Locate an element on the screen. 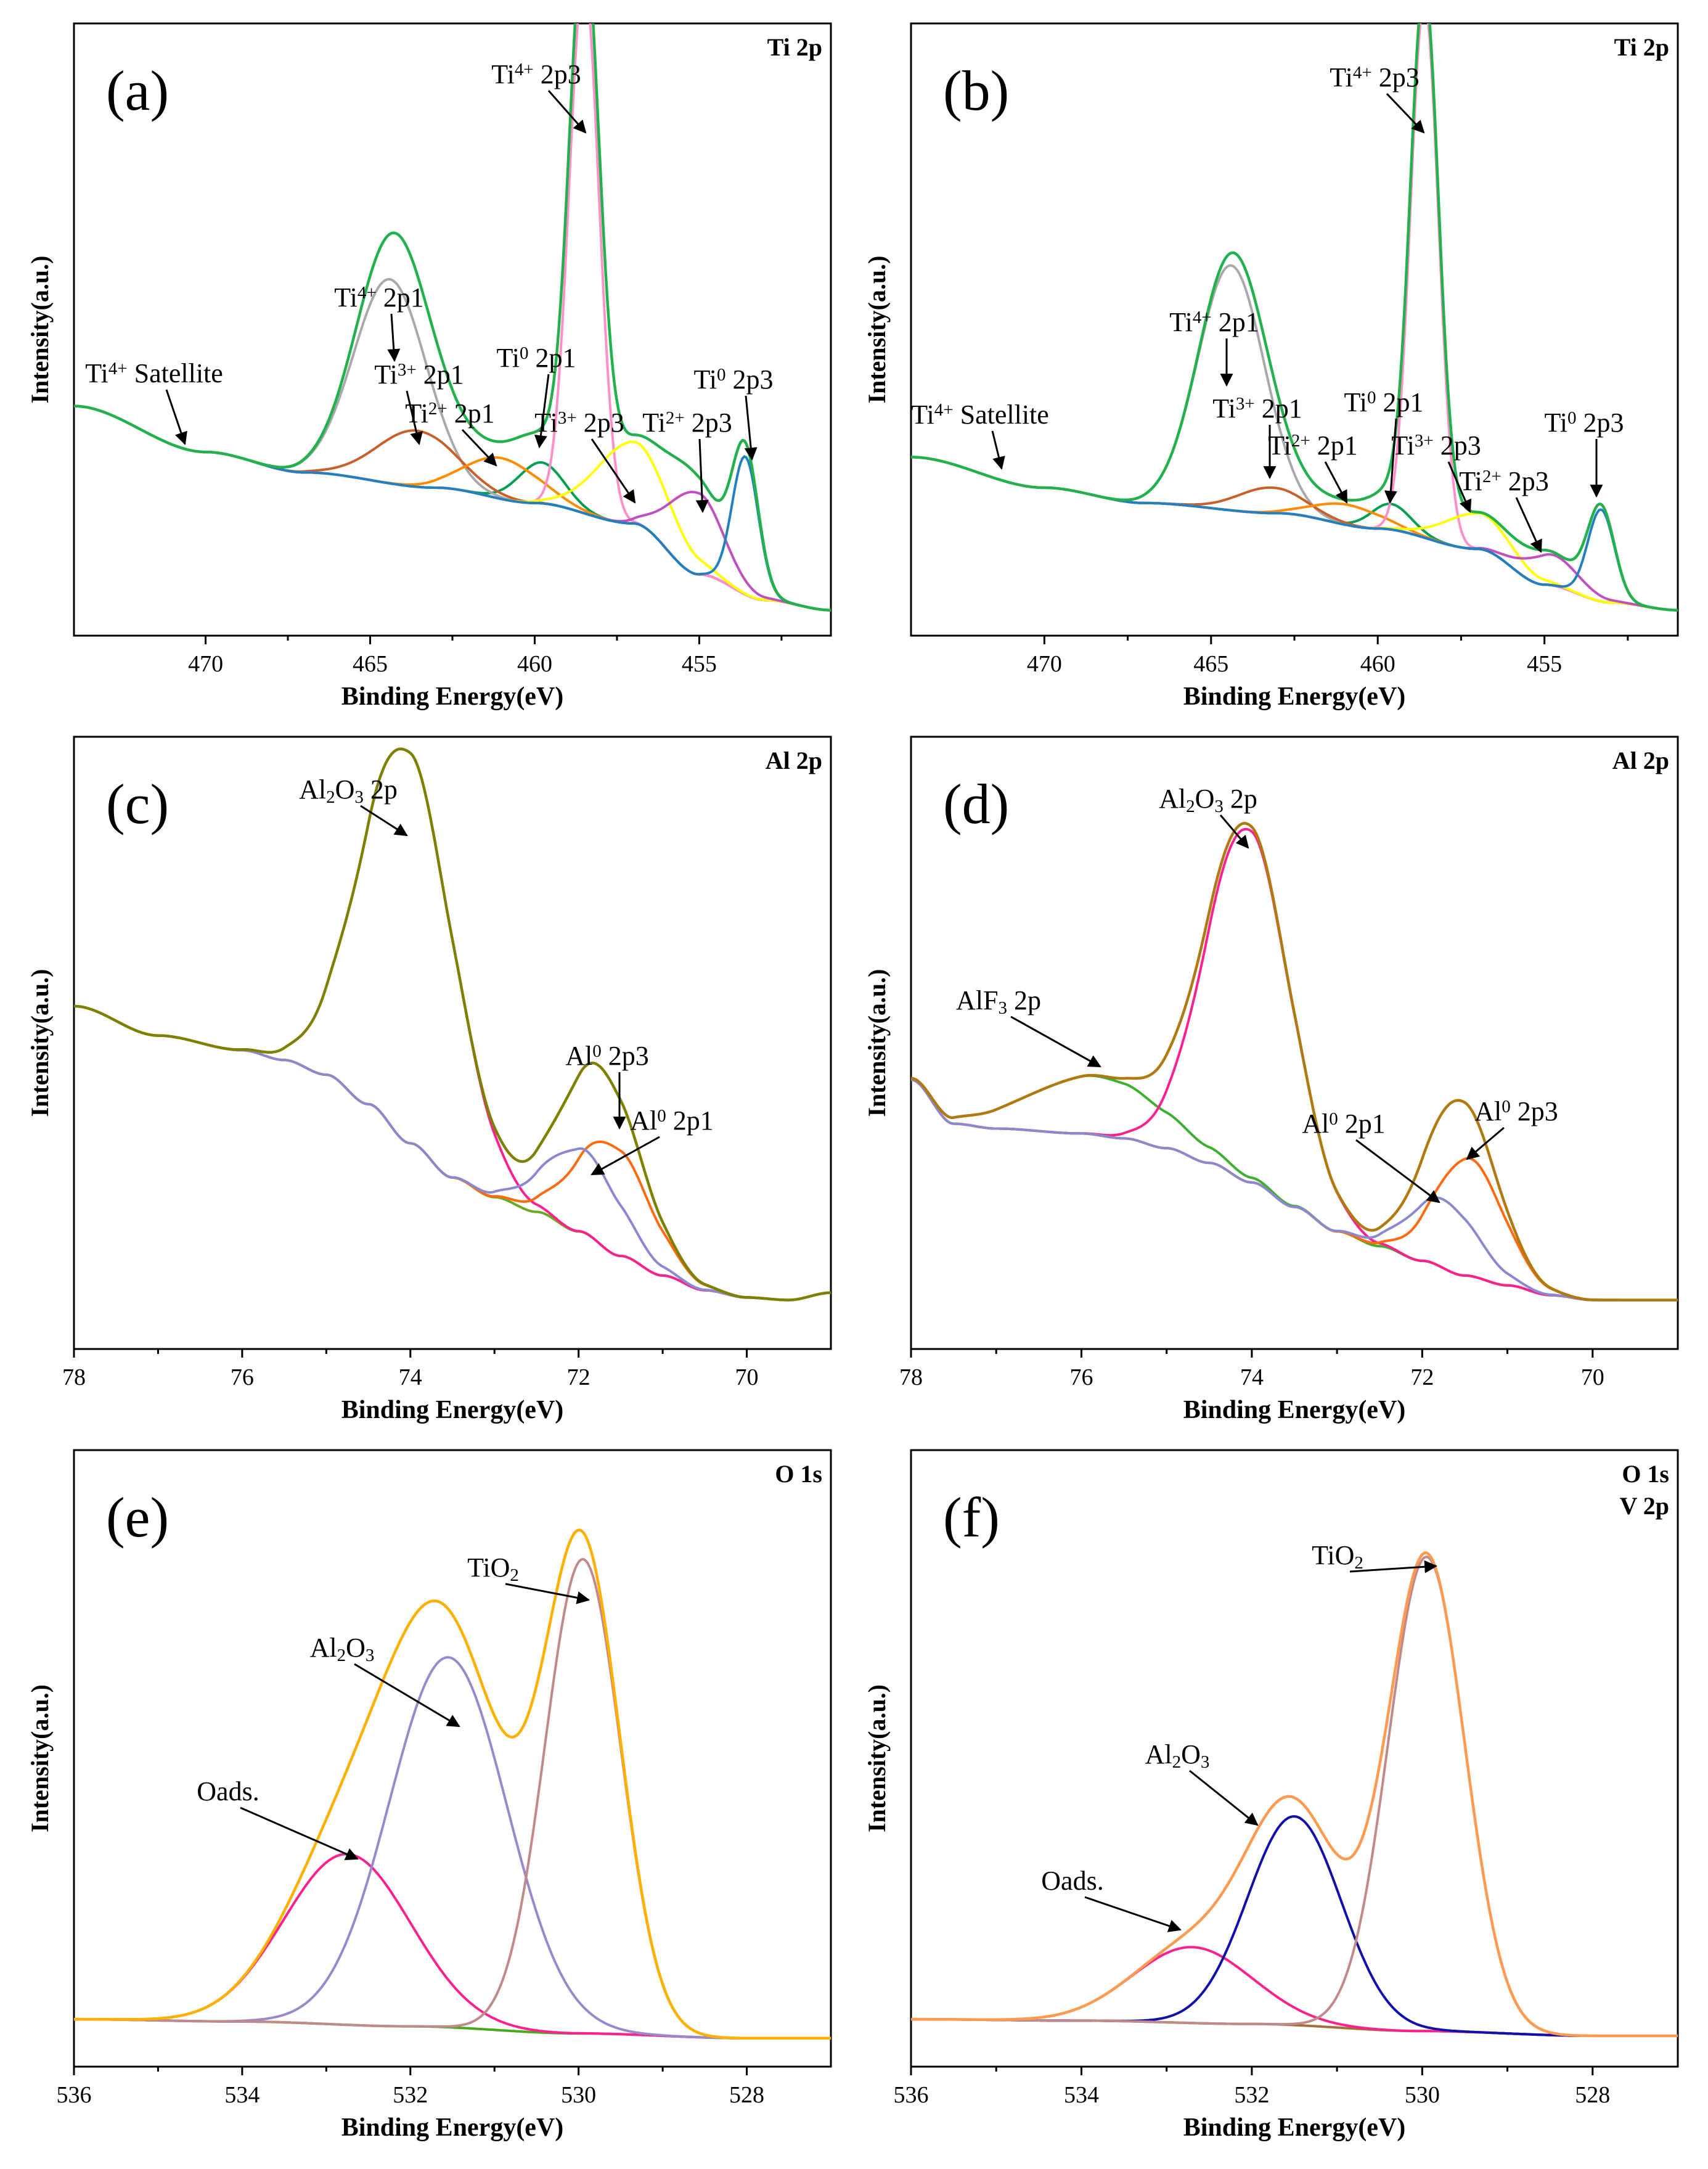 This screenshot has height=2169, width=1708. x-tick-label: 74 is located at coordinates (410, 1377).